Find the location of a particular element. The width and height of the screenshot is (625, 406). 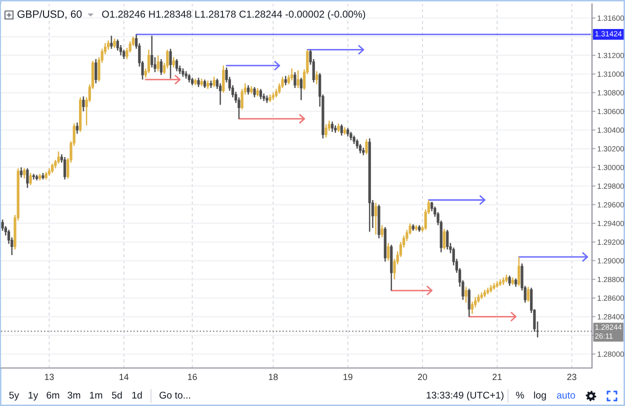

text: 5d is located at coordinates (117, 395).